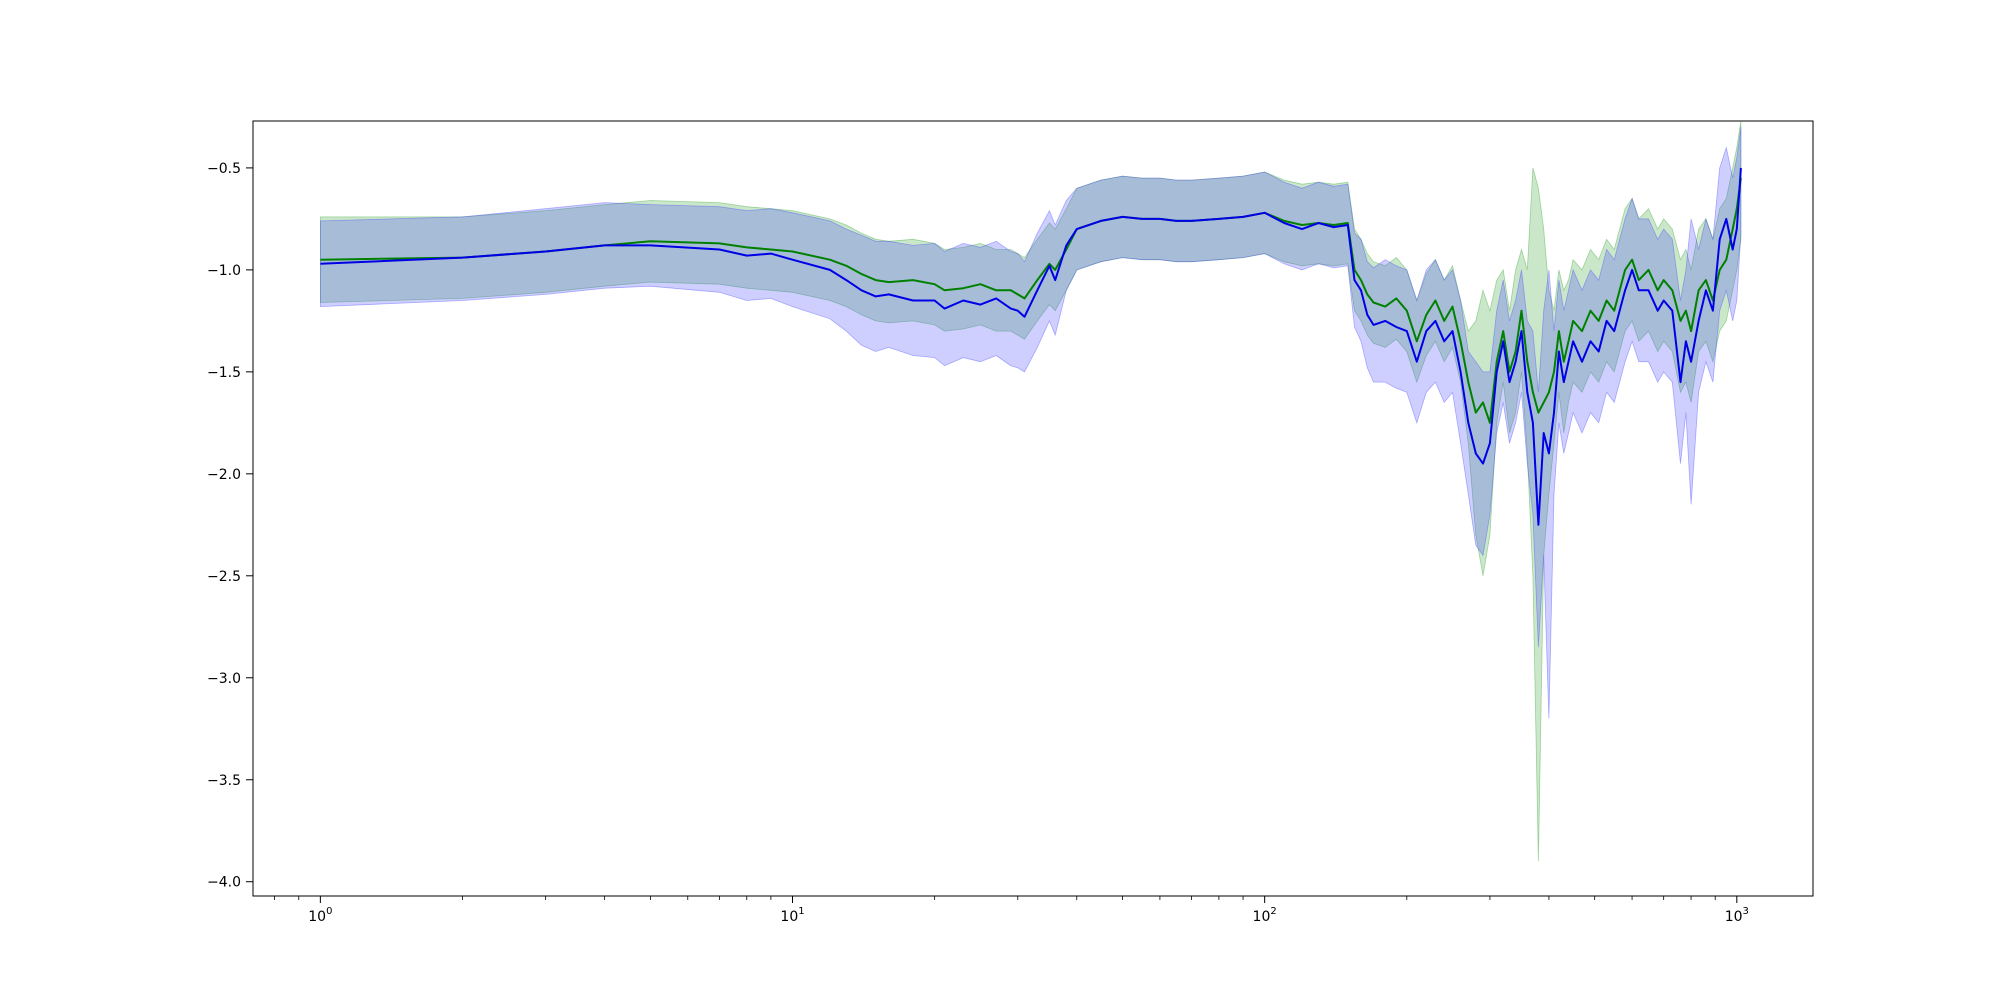 Image resolution: width=2000 pixels, height=1004 pixels. Describe the element at coordinates (224, 475) in the screenshot. I see `y-tick-label: −2.0` at that location.